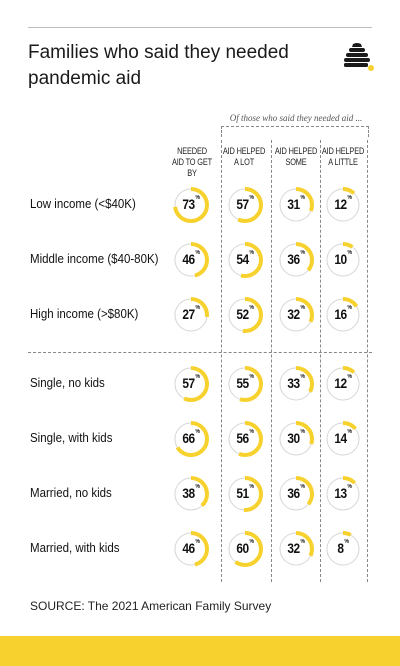  I want to click on percent-ring: 33%, so click(296, 384).